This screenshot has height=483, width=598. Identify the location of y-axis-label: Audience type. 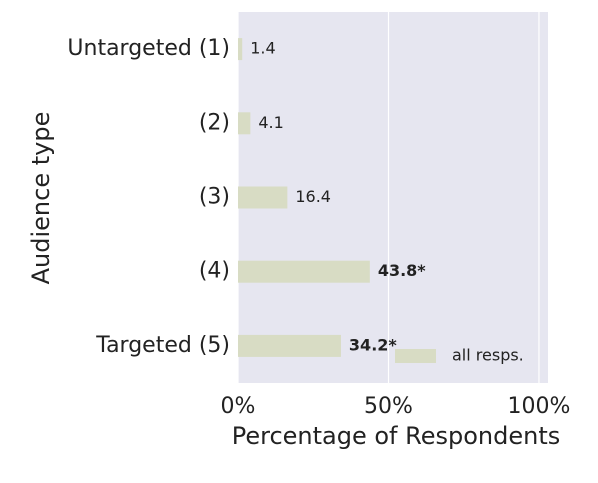
(41, 198).